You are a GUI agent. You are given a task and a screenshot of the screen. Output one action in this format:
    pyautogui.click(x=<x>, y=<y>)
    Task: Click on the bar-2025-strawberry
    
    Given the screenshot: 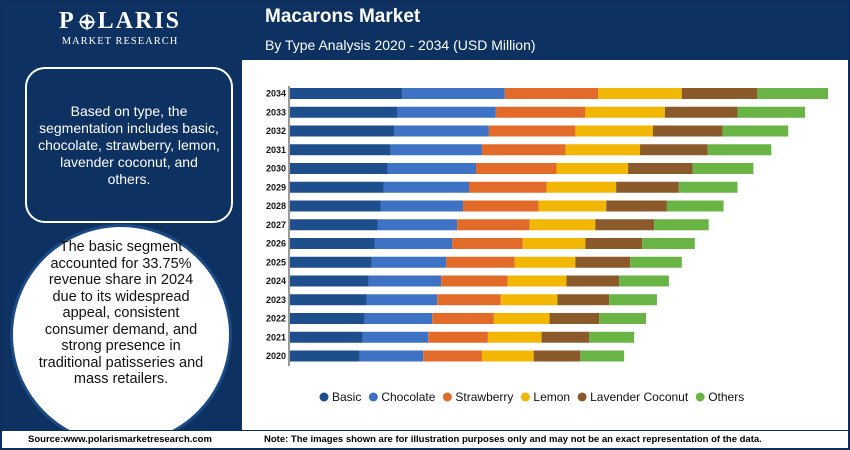 What is the action you would take?
    pyautogui.click(x=480, y=262)
    